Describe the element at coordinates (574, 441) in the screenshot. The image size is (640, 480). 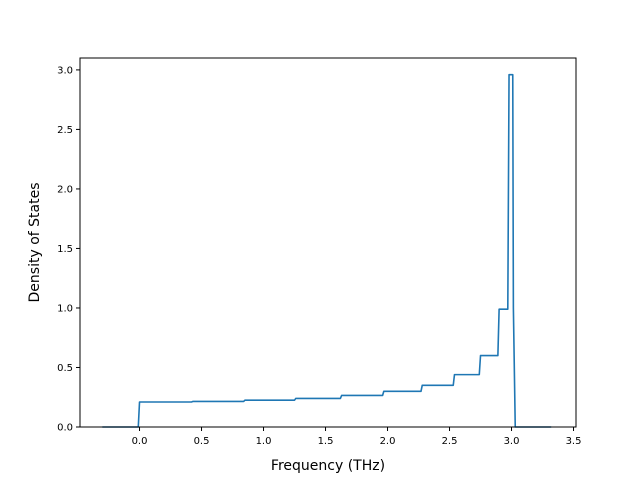
I see `x-tick-label: 3.5` at that location.